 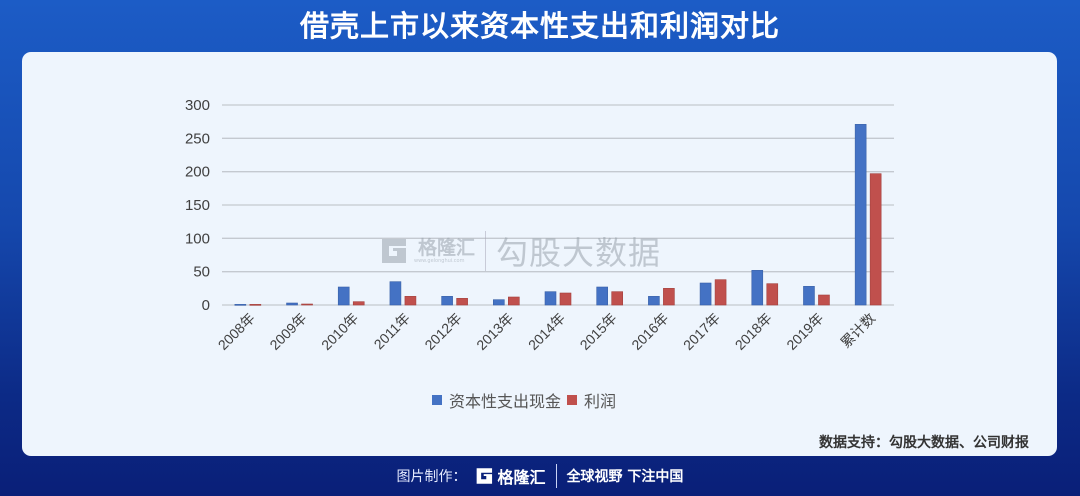 What do you see at coordinates (494, 331) in the screenshot?
I see `x-tick-label: 2013年` at bounding box center [494, 331].